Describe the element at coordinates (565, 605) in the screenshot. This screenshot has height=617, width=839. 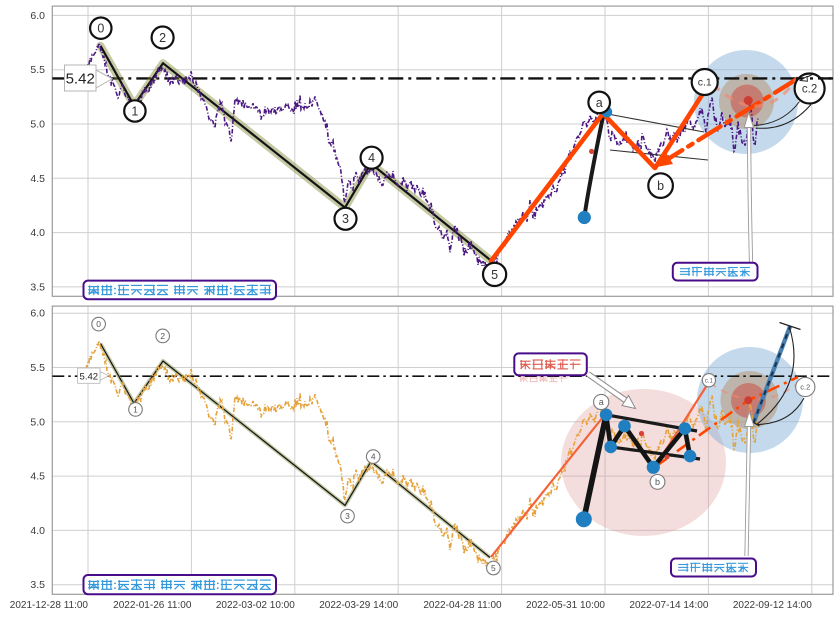
I see `svg-text: 2022-05-31 10:00` at that location.